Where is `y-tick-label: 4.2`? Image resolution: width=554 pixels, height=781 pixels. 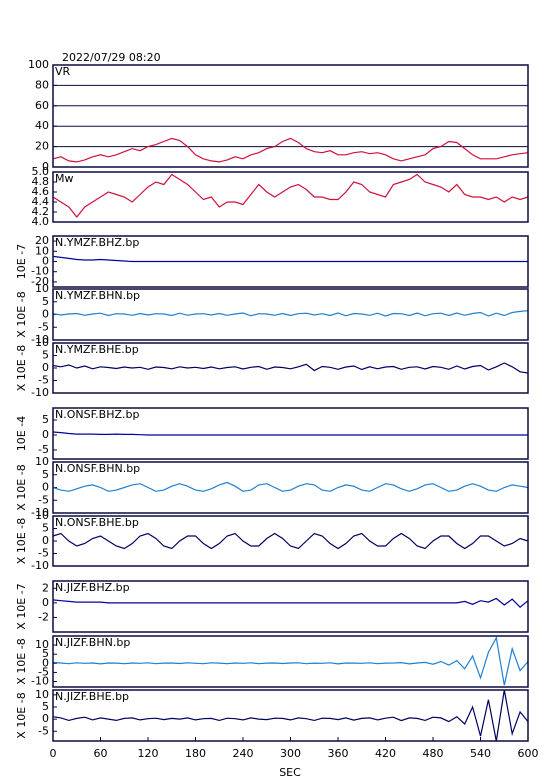 y-tick-label: 4.2 is located at coordinates (41, 211).